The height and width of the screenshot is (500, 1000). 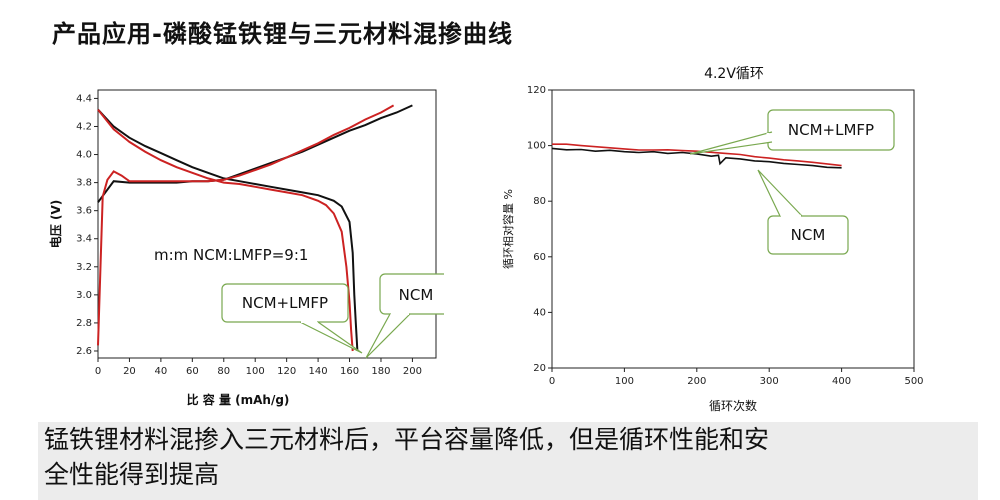 What do you see at coordinates (536, 90) in the screenshot?
I see `y-tick-label: 120` at bounding box center [536, 90].